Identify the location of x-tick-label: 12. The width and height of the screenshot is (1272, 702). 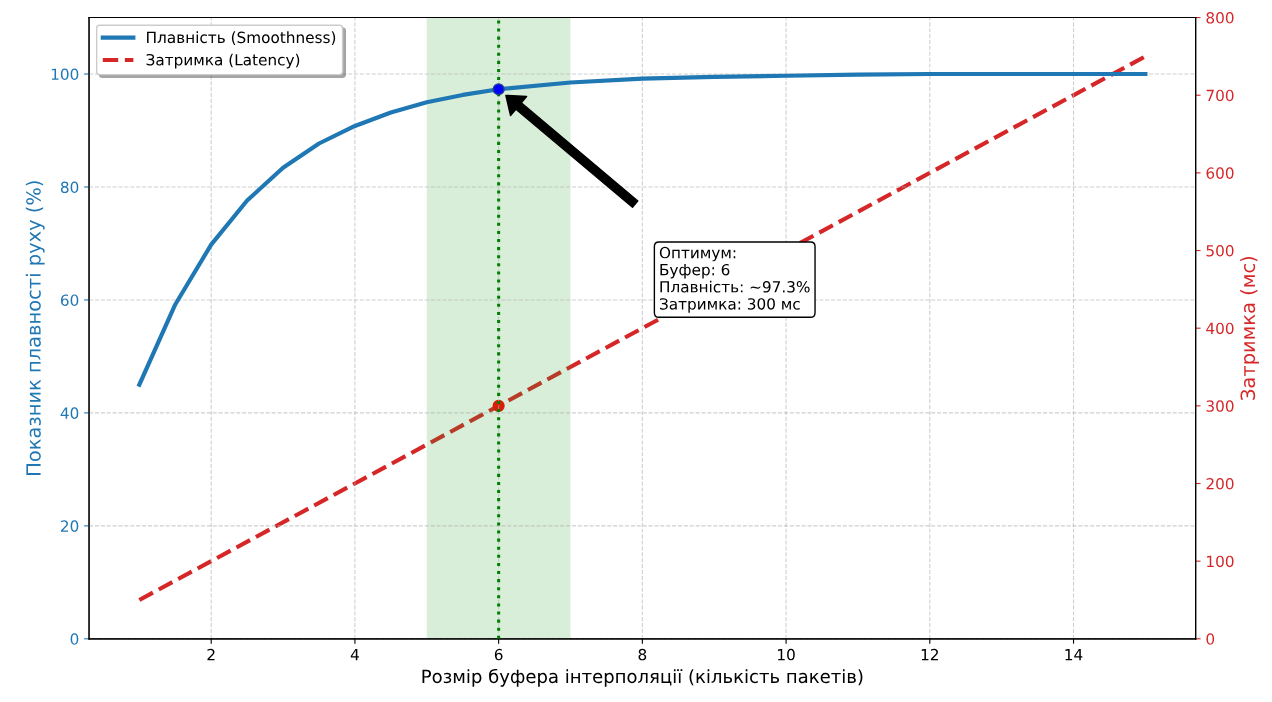
(929, 654).